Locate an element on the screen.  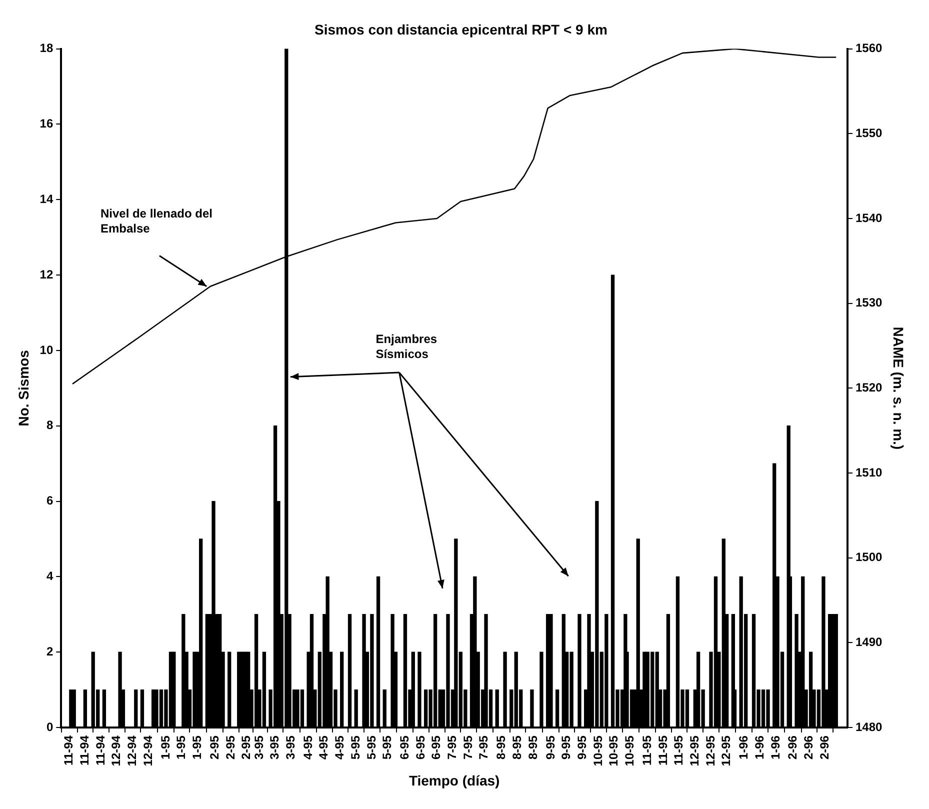
y2-tick-label: 1540 is located at coordinates (869, 217).